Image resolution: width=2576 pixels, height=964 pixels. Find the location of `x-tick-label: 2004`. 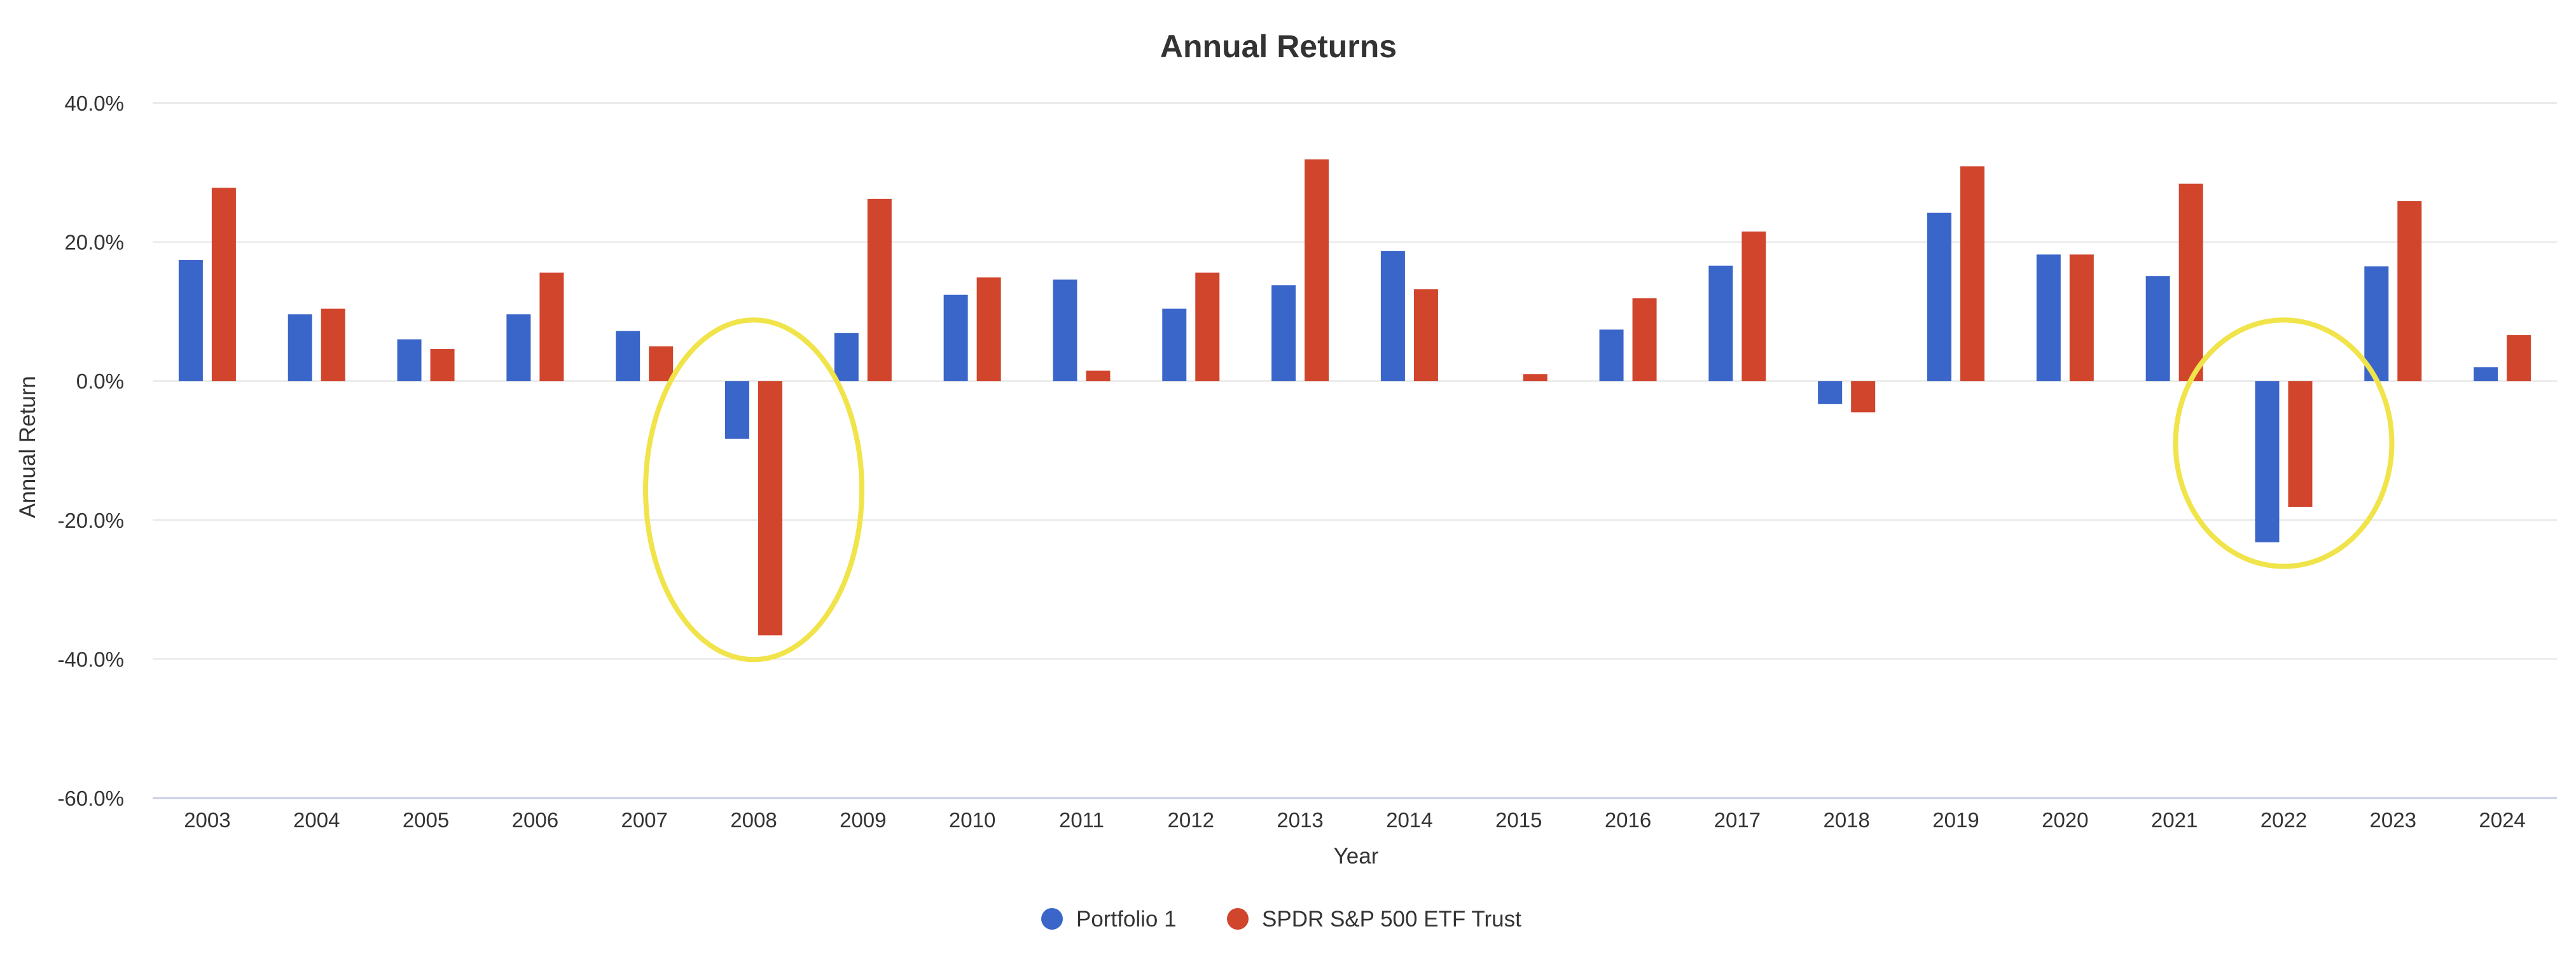

x-tick-label: 2004 is located at coordinates (316, 820).